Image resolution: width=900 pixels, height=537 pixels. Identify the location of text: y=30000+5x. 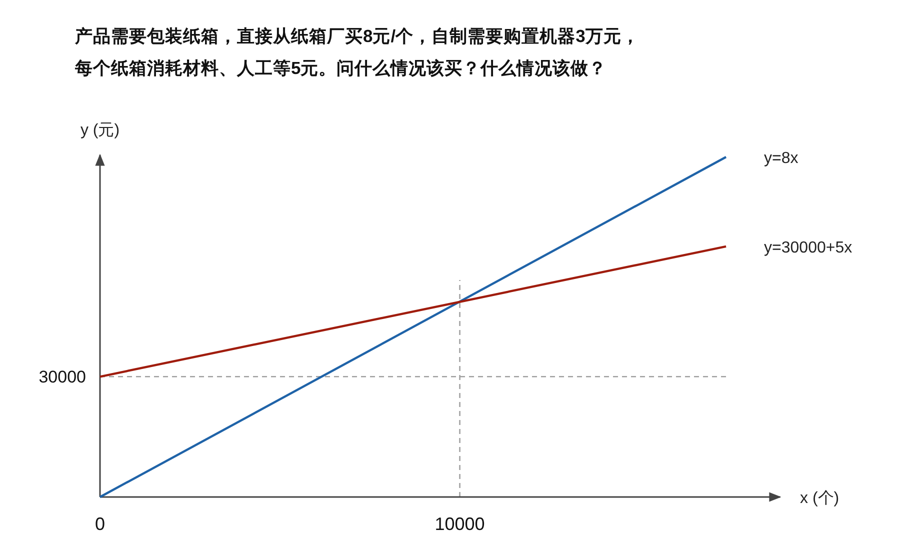
(808, 247).